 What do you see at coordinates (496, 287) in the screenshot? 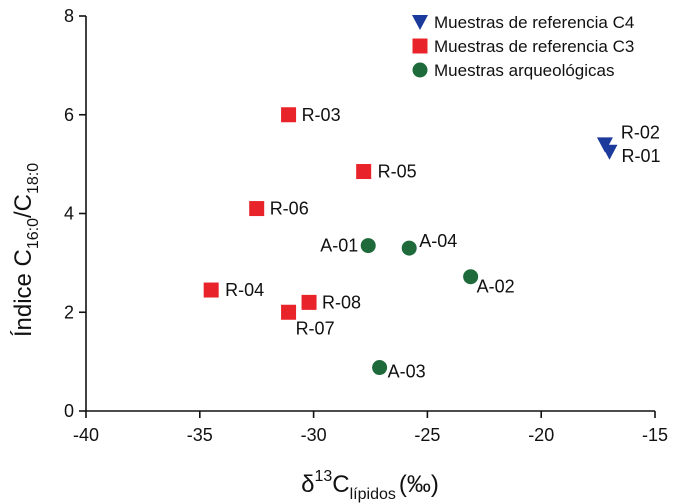
I see `point-label-a-02: A-02` at bounding box center [496, 287].